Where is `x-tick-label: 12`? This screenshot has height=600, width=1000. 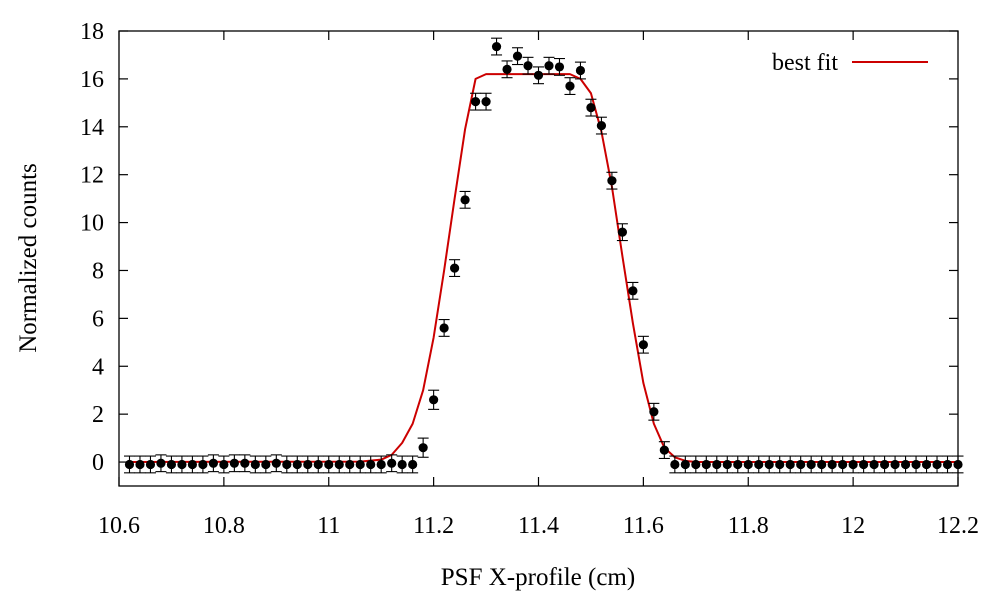
x-tick-label: 12 is located at coordinates (853, 526).